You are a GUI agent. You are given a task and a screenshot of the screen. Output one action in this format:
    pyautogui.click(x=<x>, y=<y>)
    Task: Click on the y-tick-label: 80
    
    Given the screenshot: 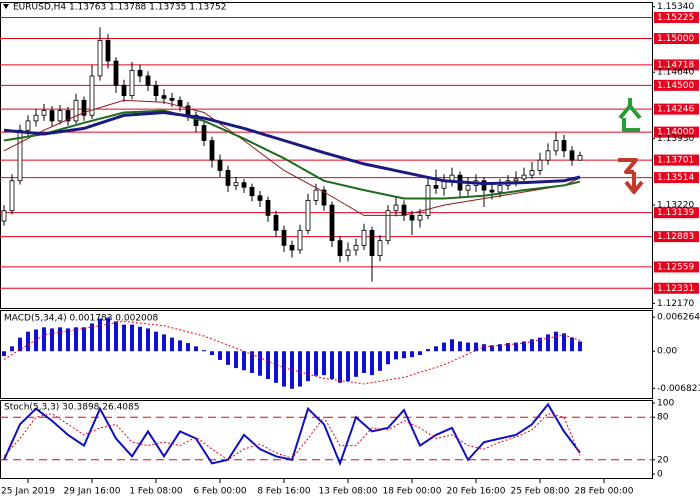 What is the action you would take?
    pyautogui.click(x=663, y=418)
    